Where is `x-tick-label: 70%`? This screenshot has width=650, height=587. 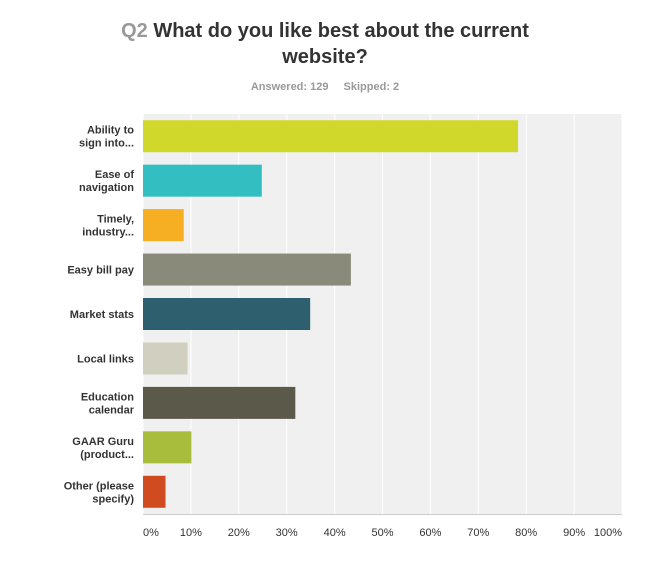
x-tick-label: 70% is located at coordinates (478, 533).